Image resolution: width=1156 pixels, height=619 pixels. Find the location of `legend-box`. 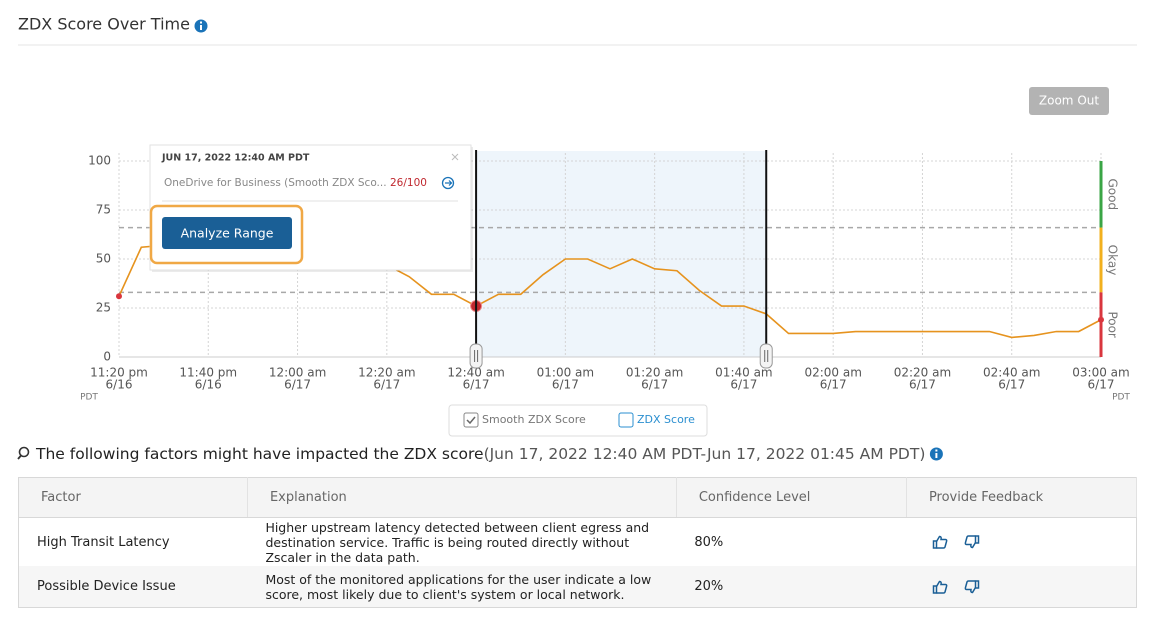

legend-box is located at coordinates (578, 420).